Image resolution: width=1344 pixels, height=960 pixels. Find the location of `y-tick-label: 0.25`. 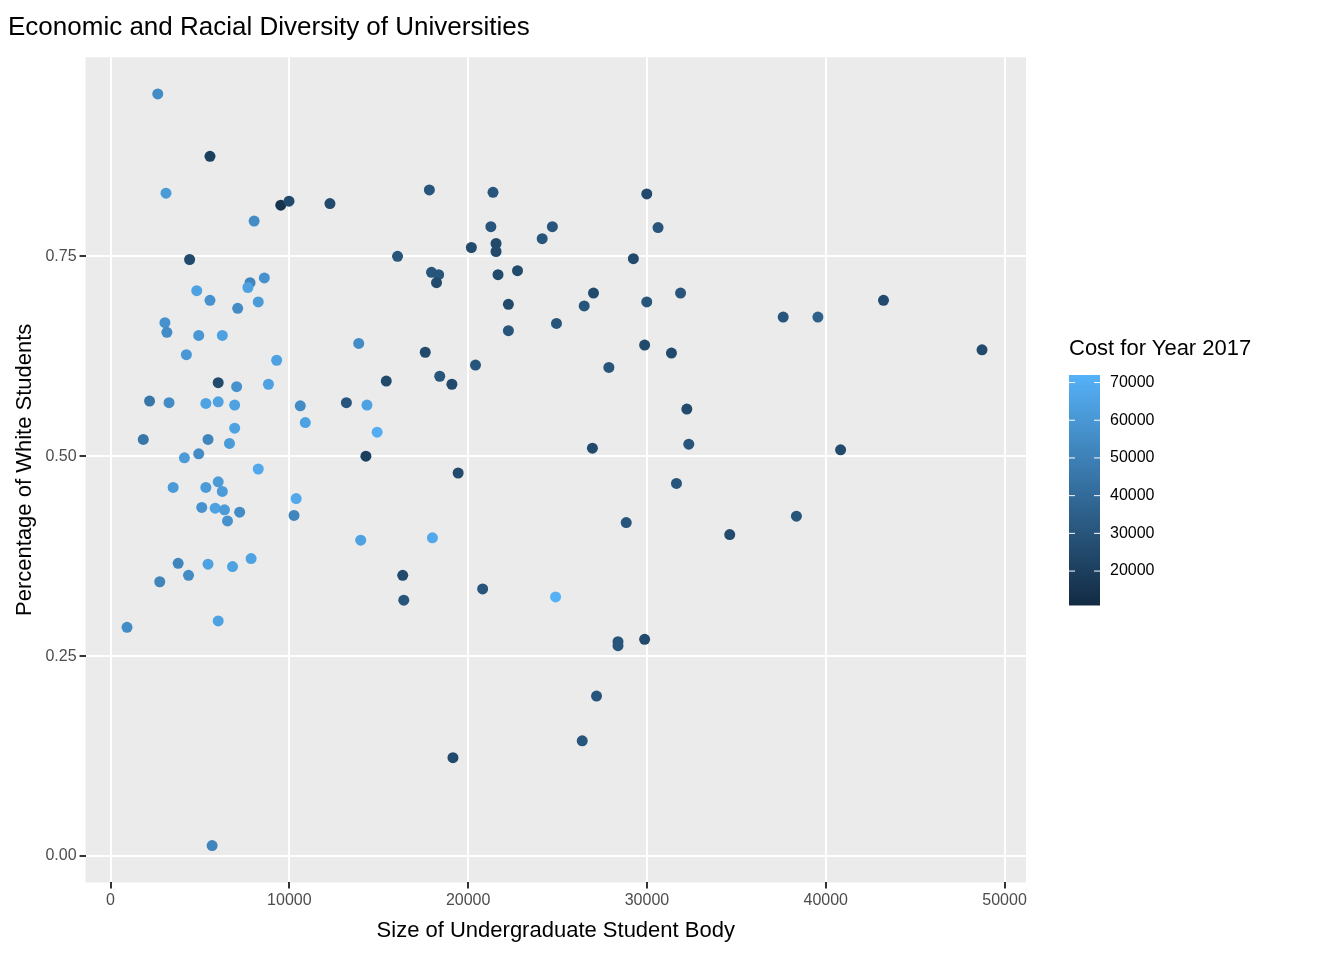

y-tick-label: 0.25 is located at coordinates (61, 655).